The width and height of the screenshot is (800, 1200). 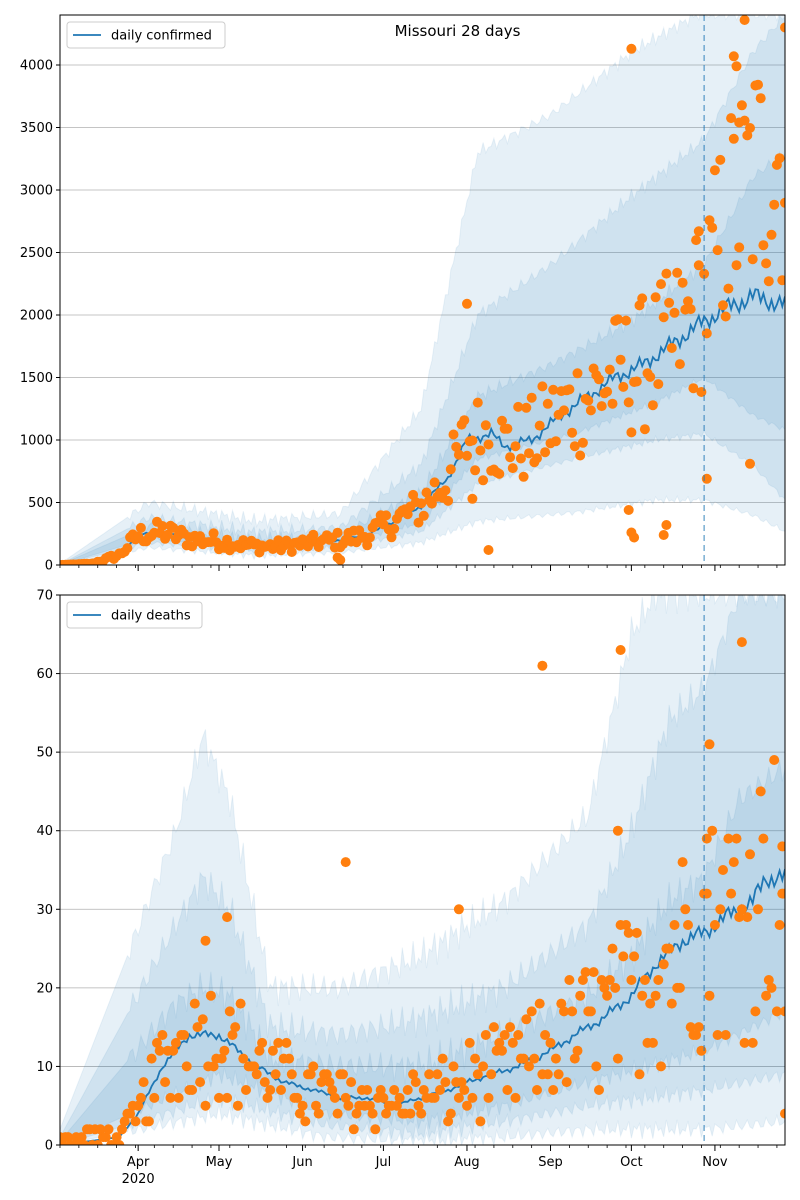 What do you see at coordinates (219, 1162) in the screenshot?
I see `x-tick-label: May` at bounding box center [219, 1162].